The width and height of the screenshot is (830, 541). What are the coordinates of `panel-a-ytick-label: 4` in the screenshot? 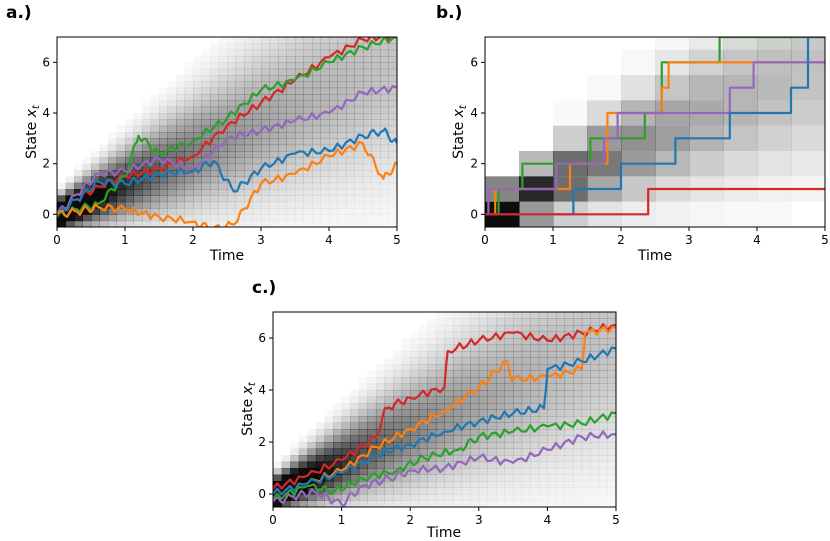 It's located at (46, 113).